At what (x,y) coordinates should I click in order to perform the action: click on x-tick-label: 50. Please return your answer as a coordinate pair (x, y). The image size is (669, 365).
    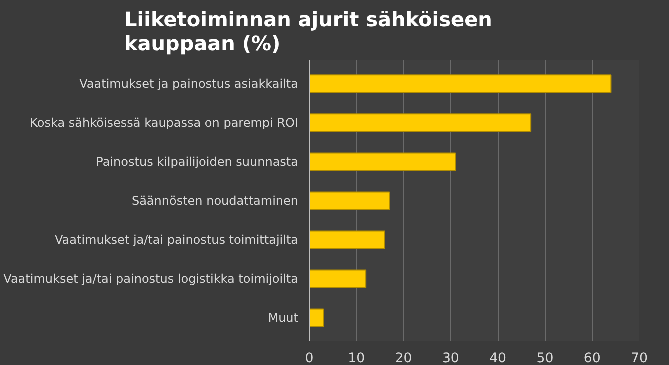
    Looking at the image, I should click on (545, 358).